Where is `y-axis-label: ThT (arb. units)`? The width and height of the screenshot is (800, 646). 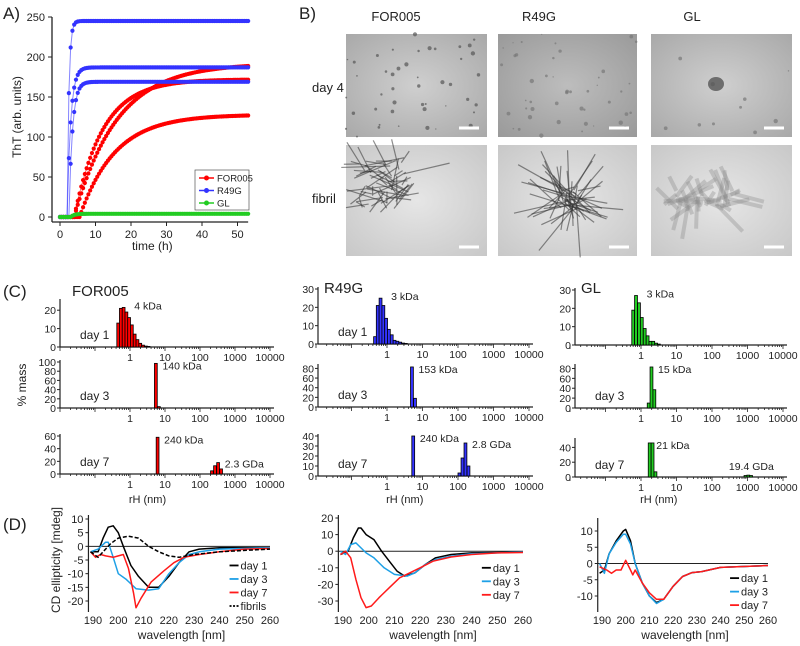 y-axis-label: ThT (arb. units) is located at coordinates (17, 117).